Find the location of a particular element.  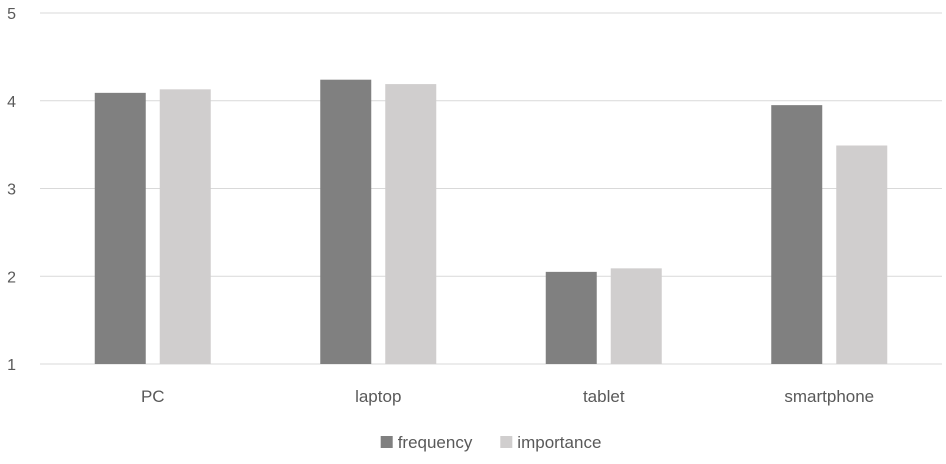

bar-frequency-laptop is located at coordinates (346, 221).